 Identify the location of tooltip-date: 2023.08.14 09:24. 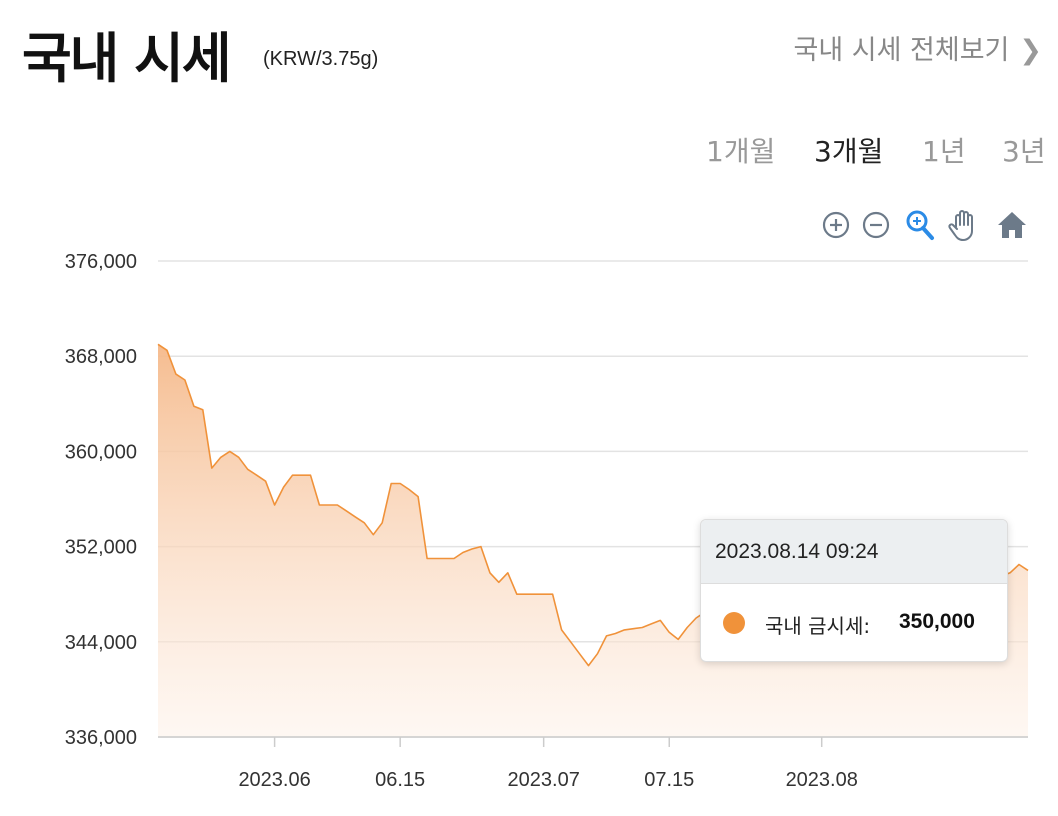
(854, 552).